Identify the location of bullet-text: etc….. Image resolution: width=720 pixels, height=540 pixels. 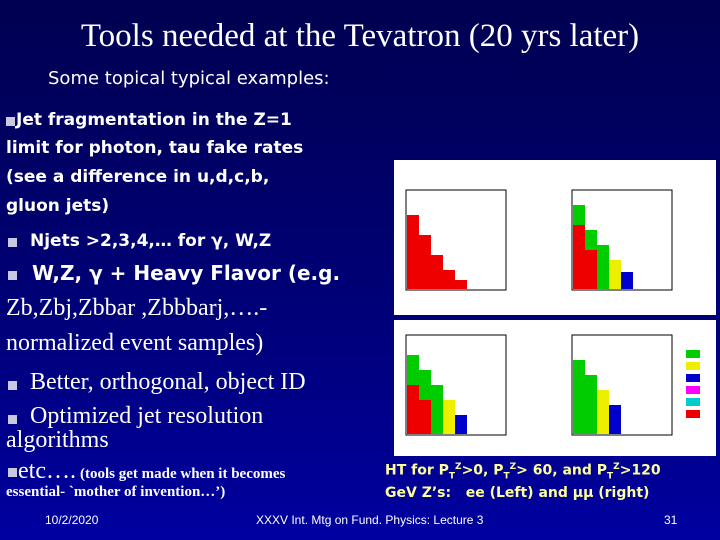
(47, 471).